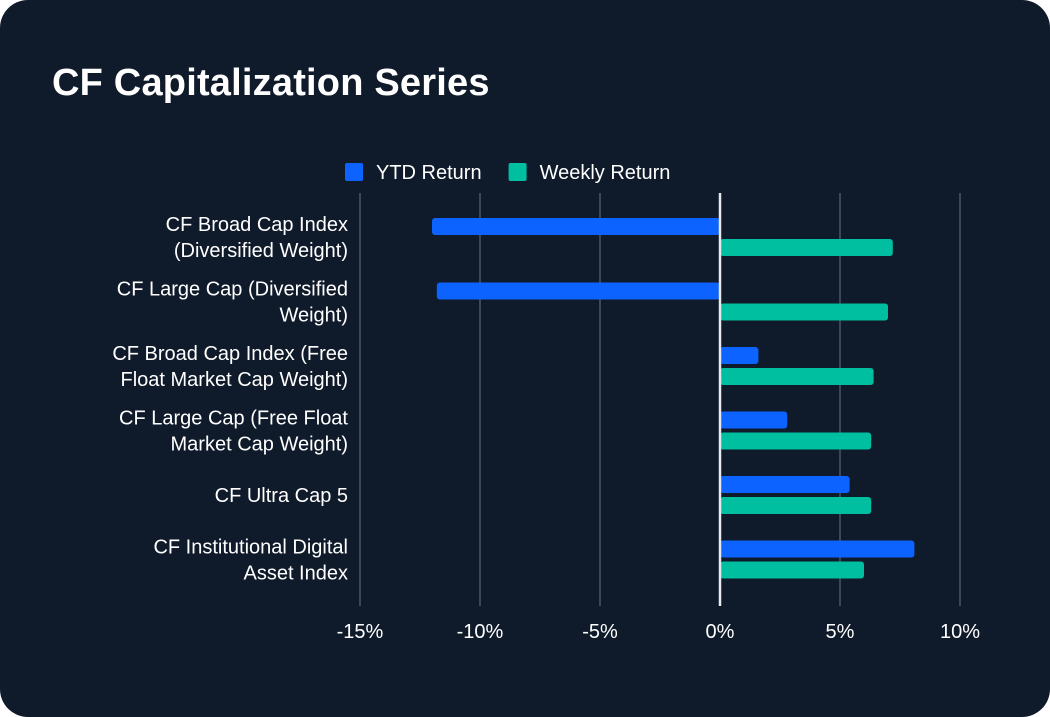  I want to click on x-tick-label: 10%, so click(960, 632).